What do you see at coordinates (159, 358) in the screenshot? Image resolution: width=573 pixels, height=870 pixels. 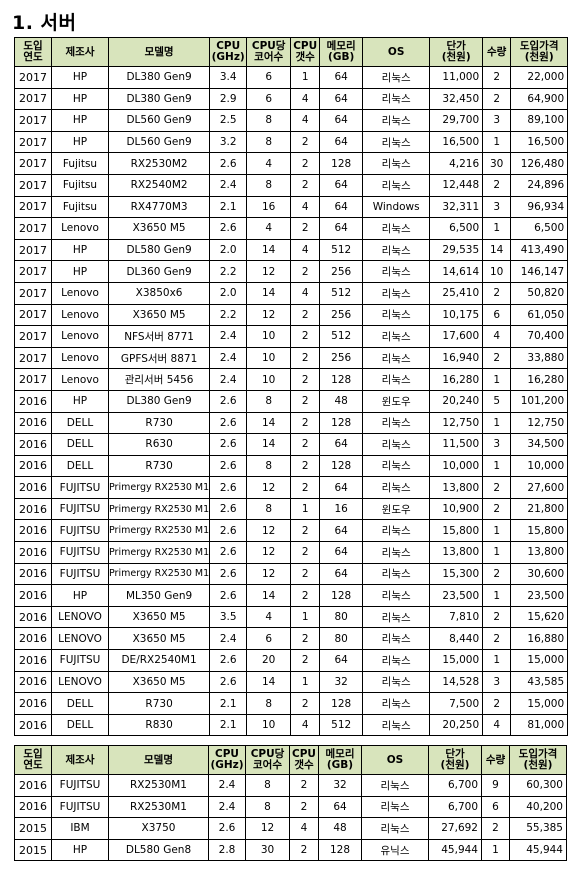 I see `cell-model: GPFS서버 8871` at bounding box center [159, 358].